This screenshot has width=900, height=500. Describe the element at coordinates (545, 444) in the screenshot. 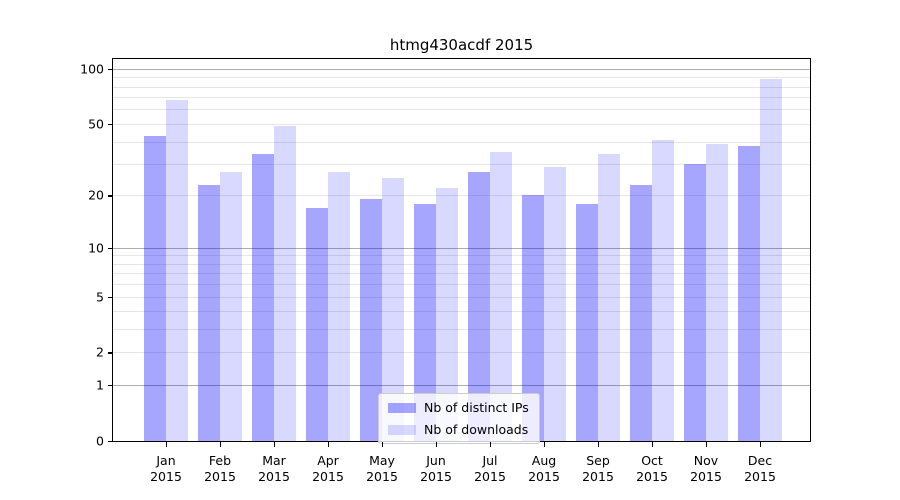

I see `x-tick-aug` at that location.